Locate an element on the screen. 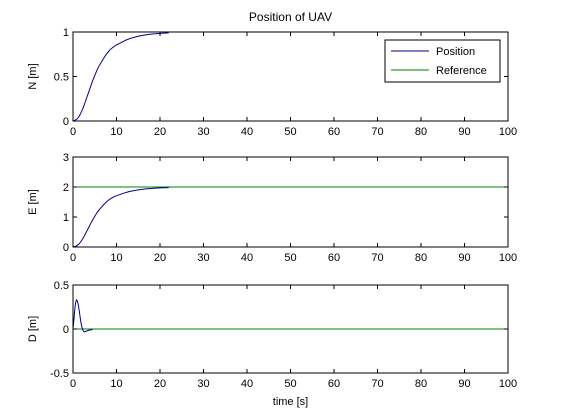 This screenshot has width=561, height=420. y-tick-label: 2 is located at coordinates (66, 188).